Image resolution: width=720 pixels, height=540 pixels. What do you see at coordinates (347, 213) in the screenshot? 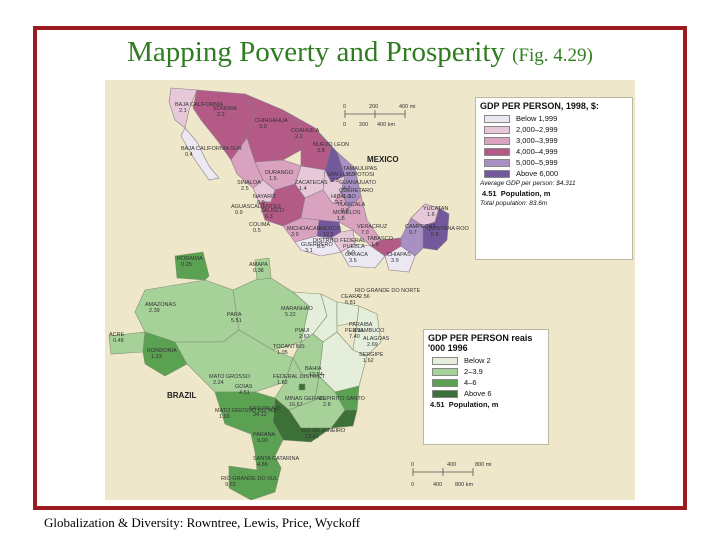
I see `mexico-state-name: MORELOS` at bounding box center [347, 213].